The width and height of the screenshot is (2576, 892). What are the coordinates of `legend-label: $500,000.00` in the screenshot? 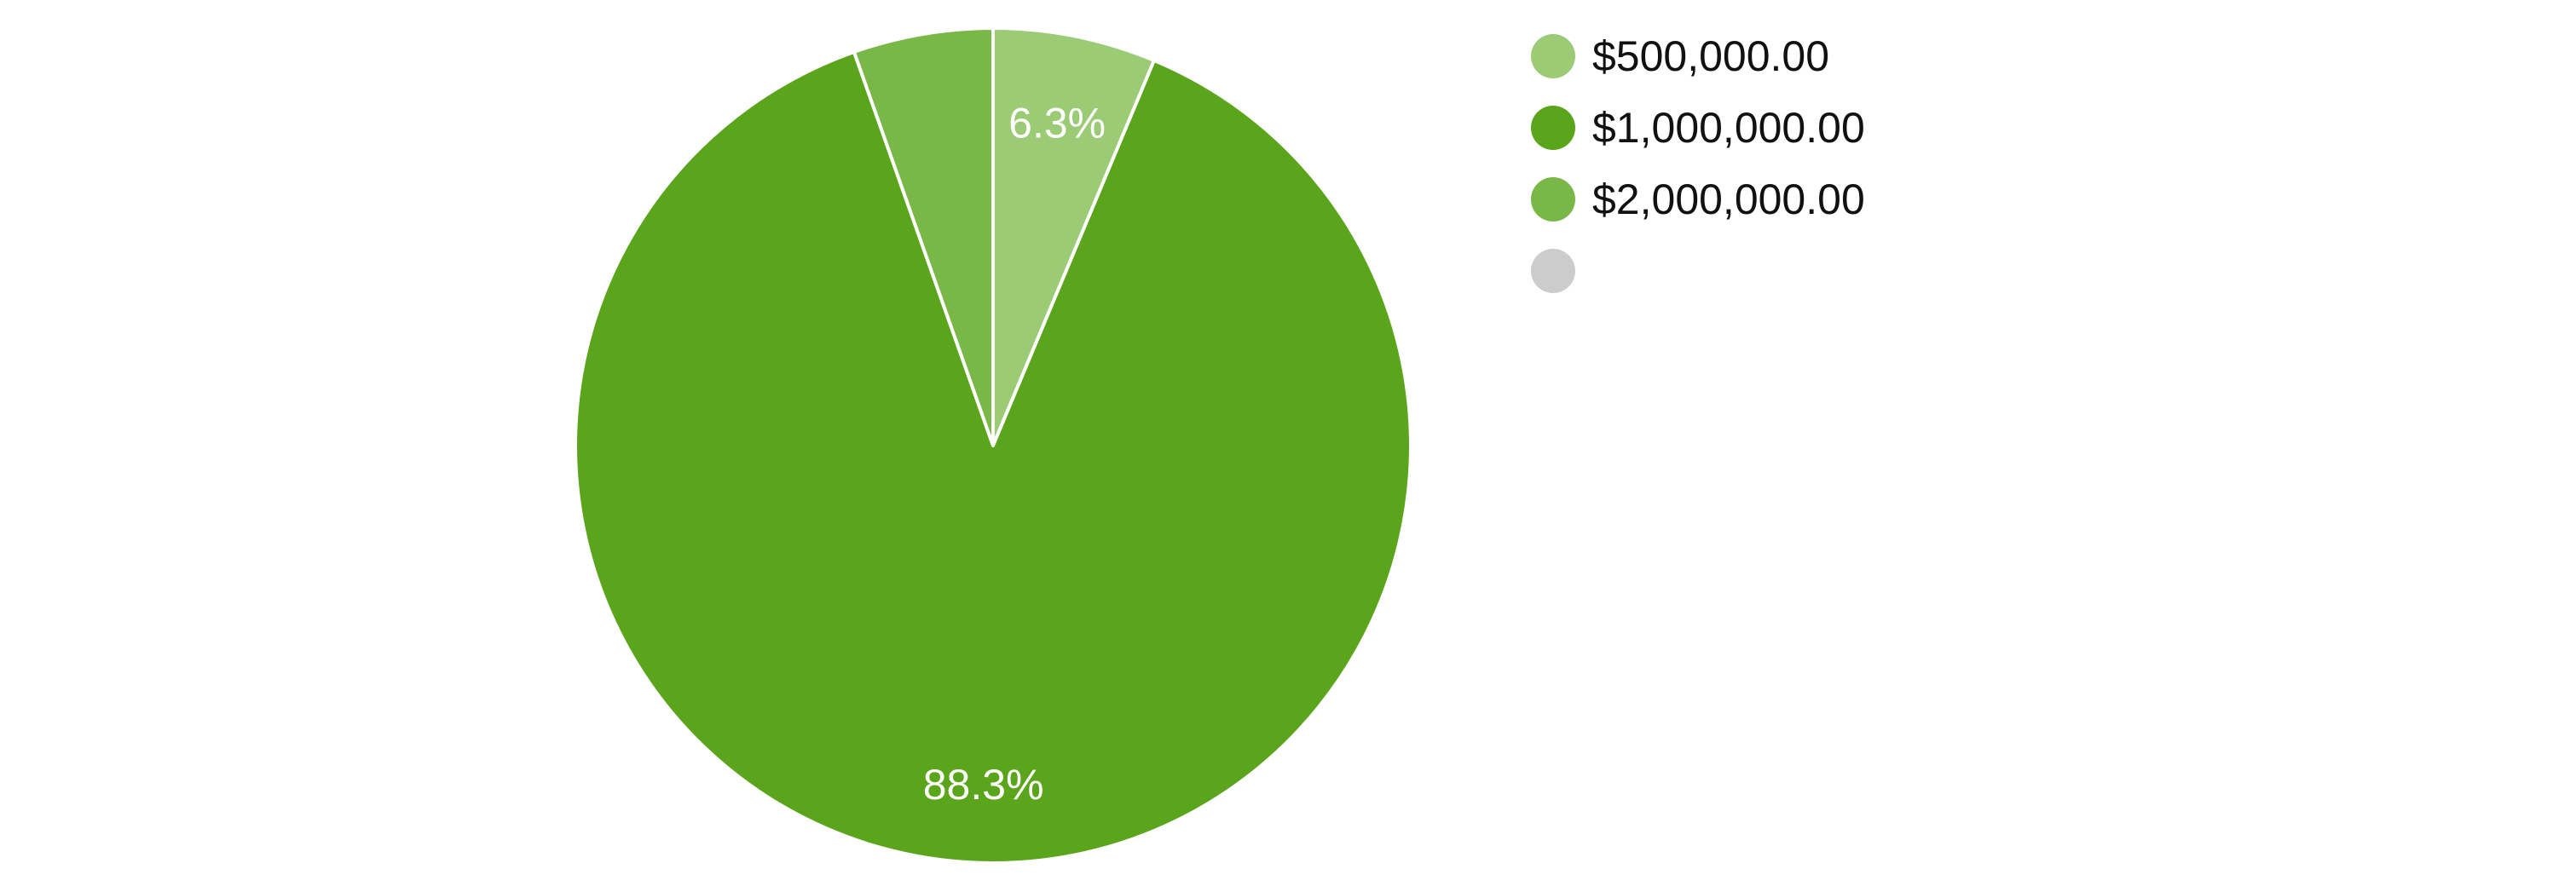 It's located at (1711, 56).